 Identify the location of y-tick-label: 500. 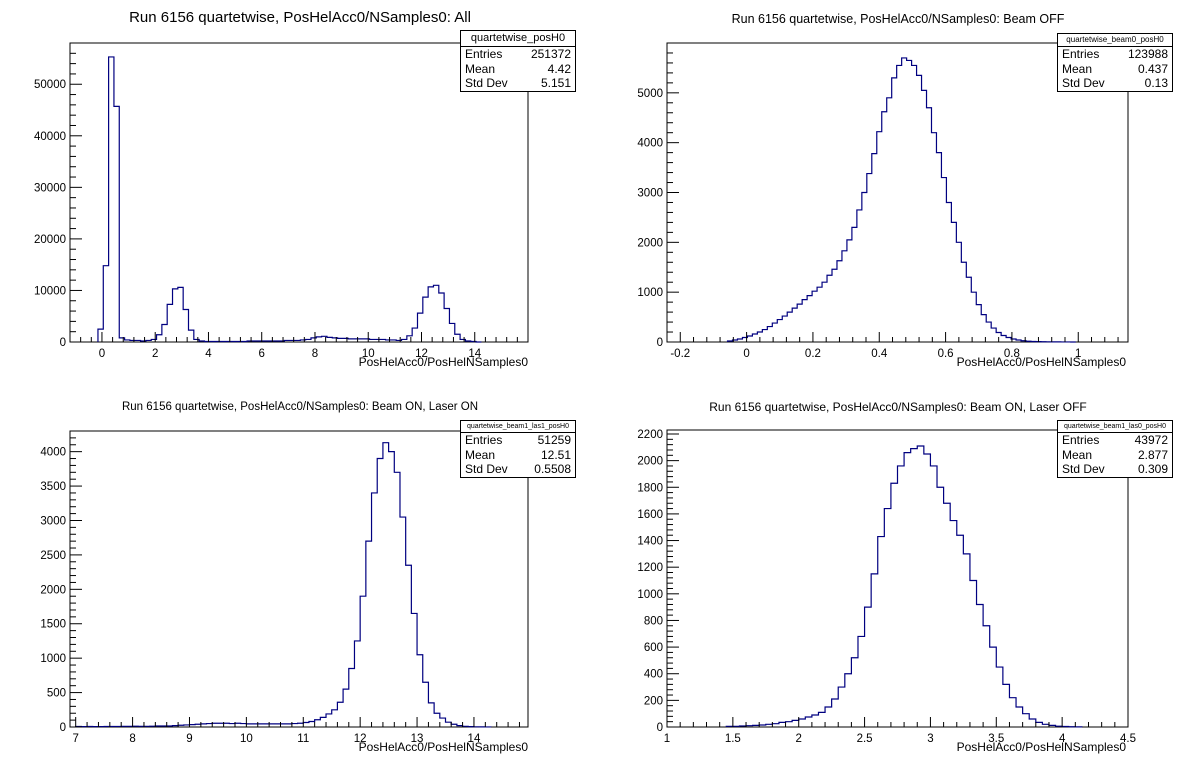
(56, 694).